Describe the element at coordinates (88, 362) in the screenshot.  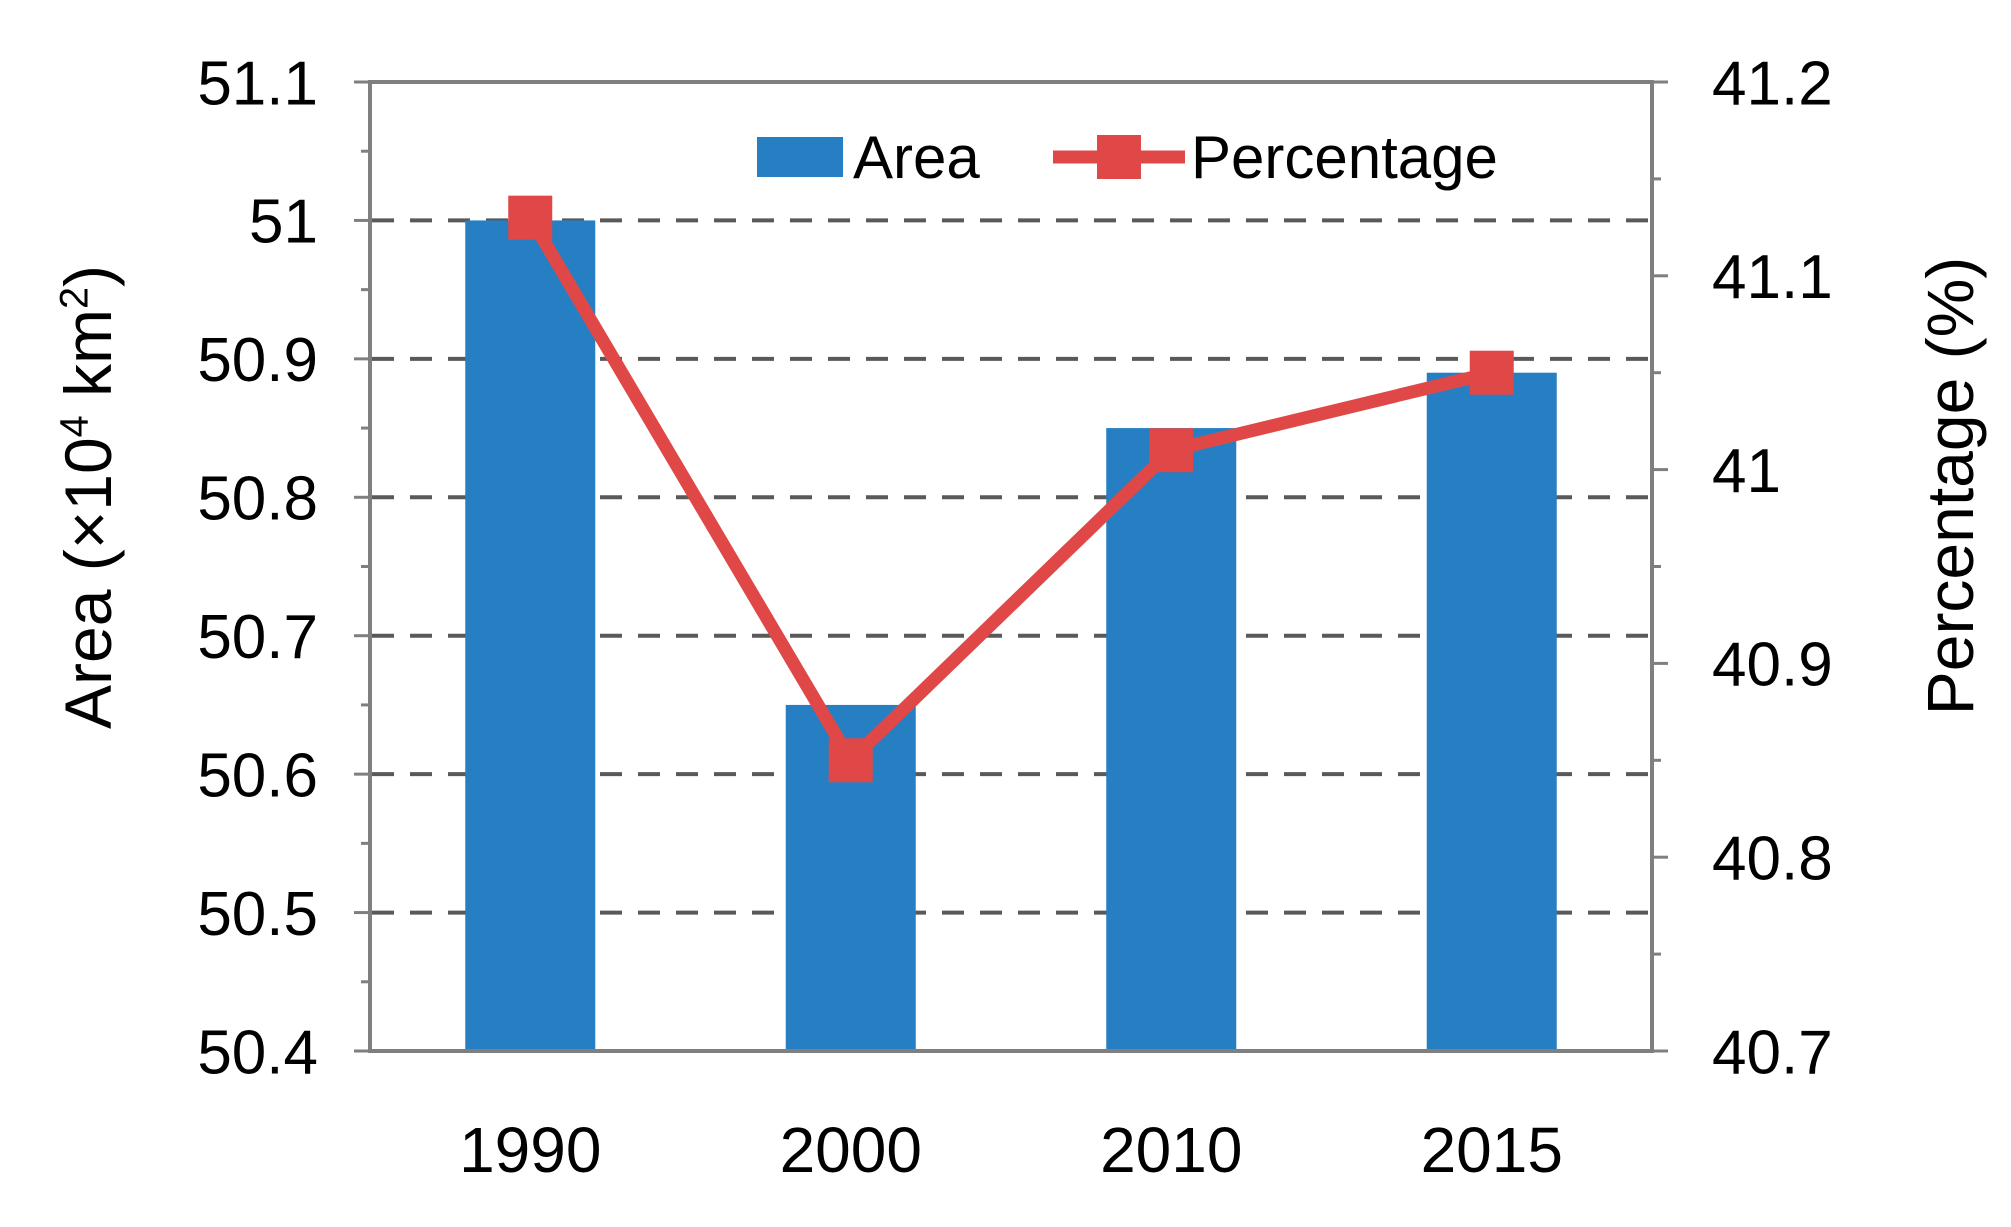
I see `left-axis-title-mid: km` at that location.